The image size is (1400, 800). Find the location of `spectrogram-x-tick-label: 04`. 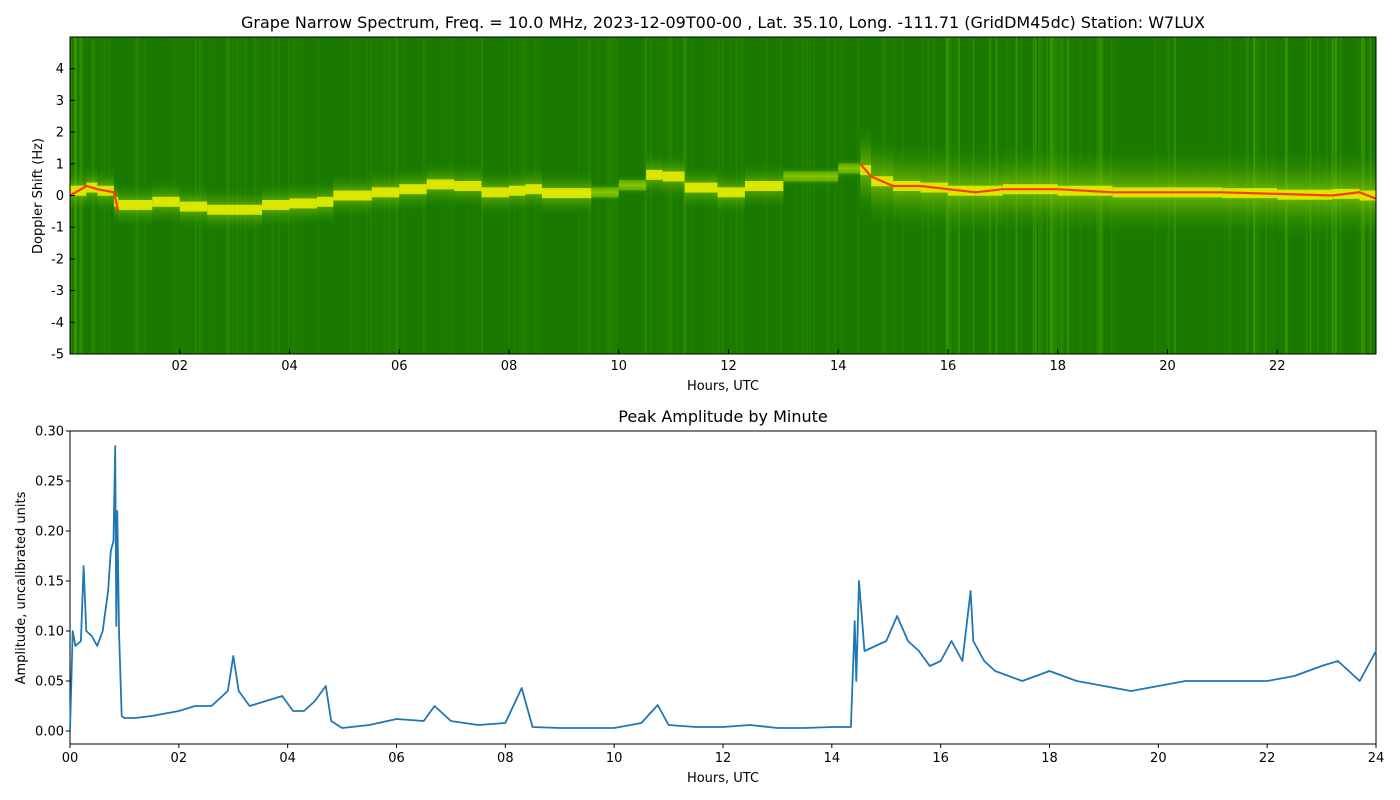

spectrogram-x-tick-label: 04 is located at coordinates (289, 366).